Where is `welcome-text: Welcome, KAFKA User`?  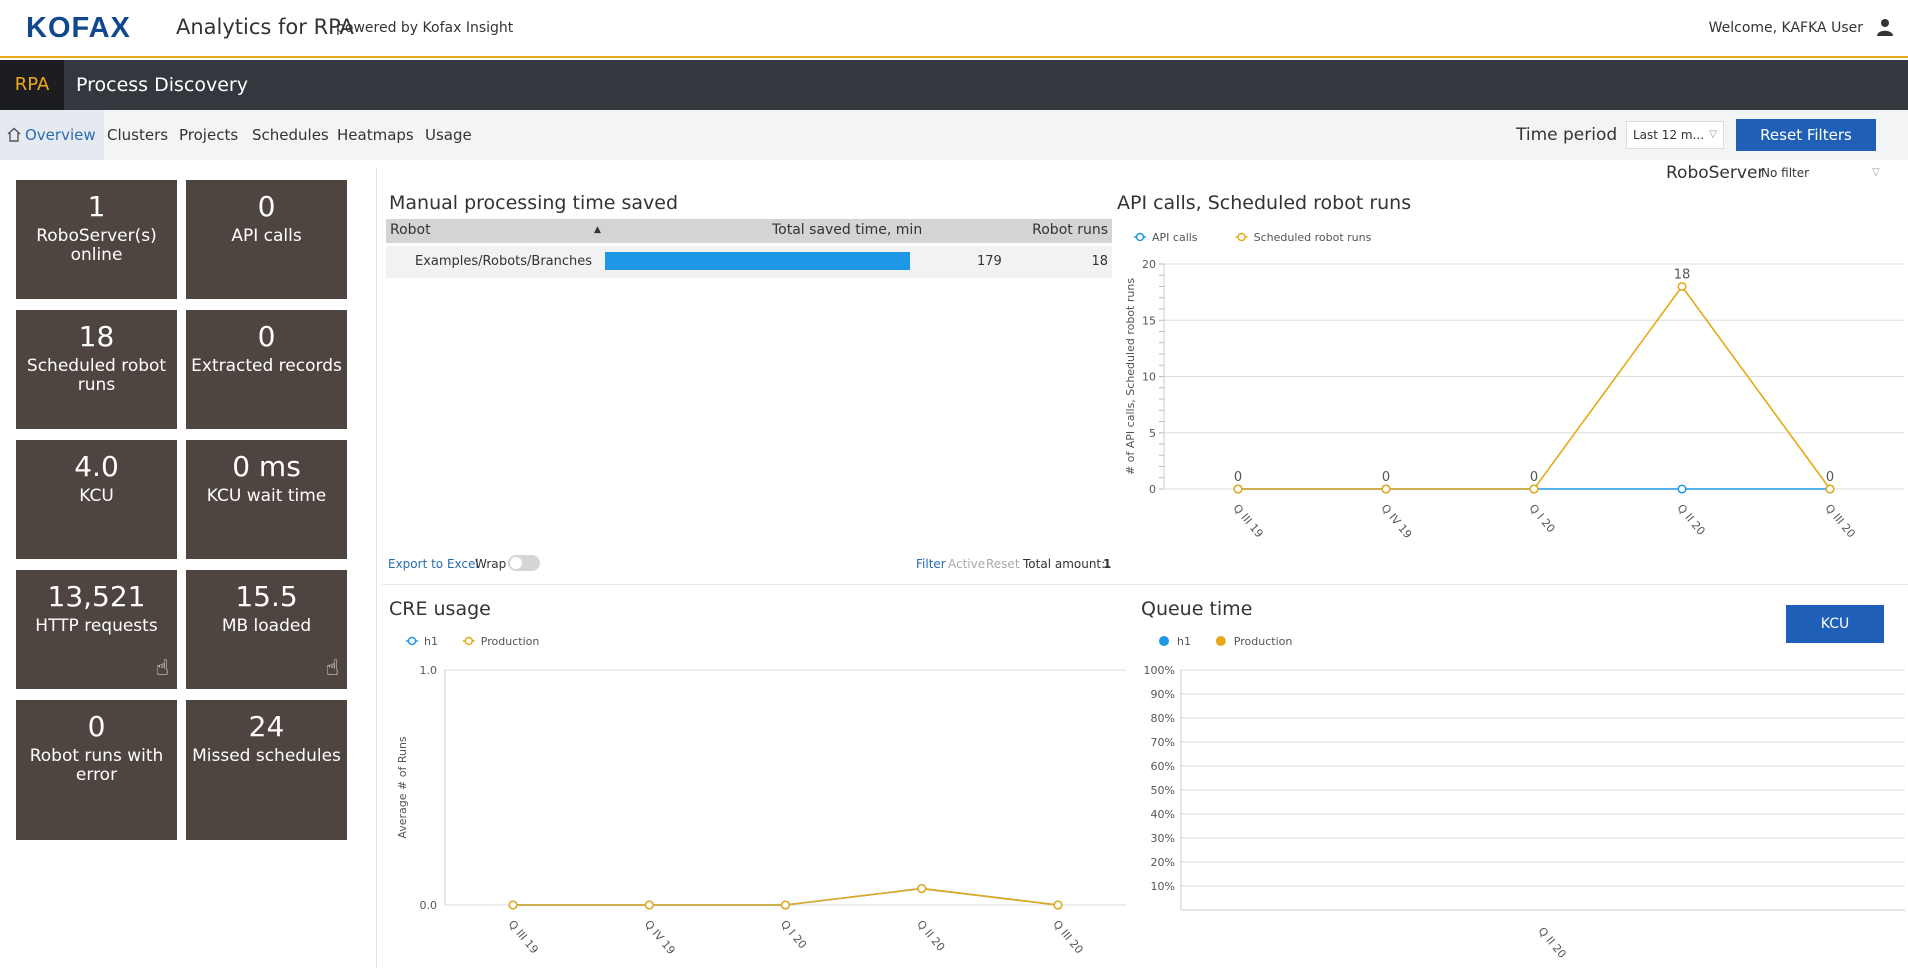
welcome-text: Welcome, KAFKA User is located at coordinates (1785, 28).